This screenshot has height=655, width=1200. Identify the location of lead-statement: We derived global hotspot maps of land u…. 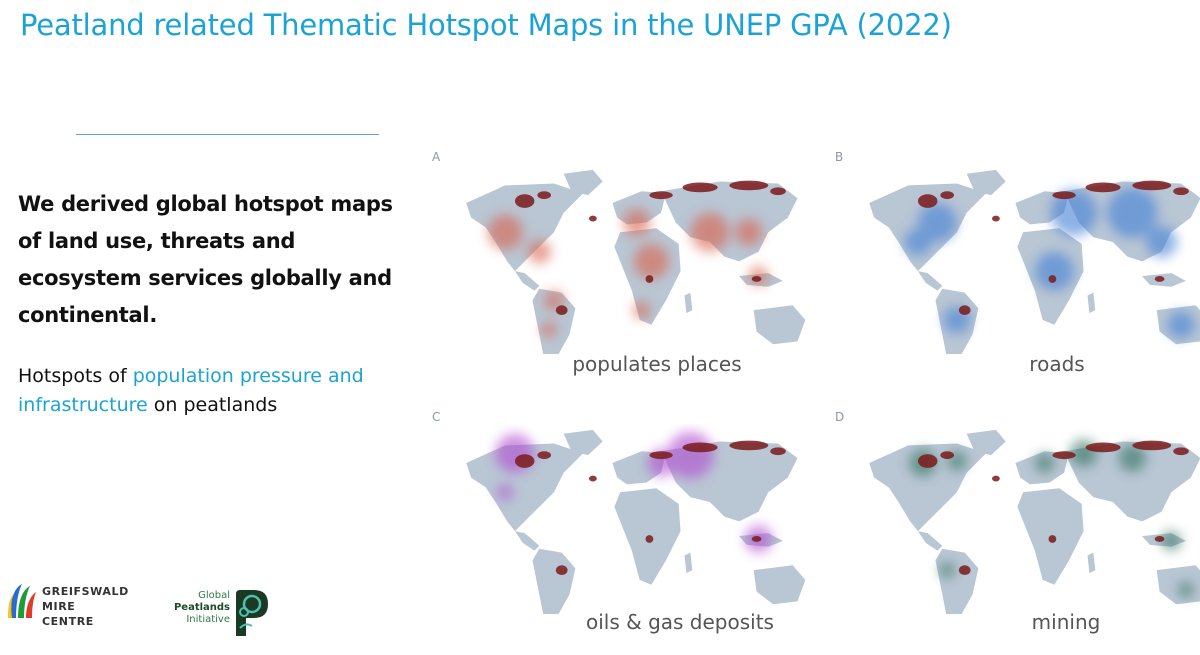
(205, 259).